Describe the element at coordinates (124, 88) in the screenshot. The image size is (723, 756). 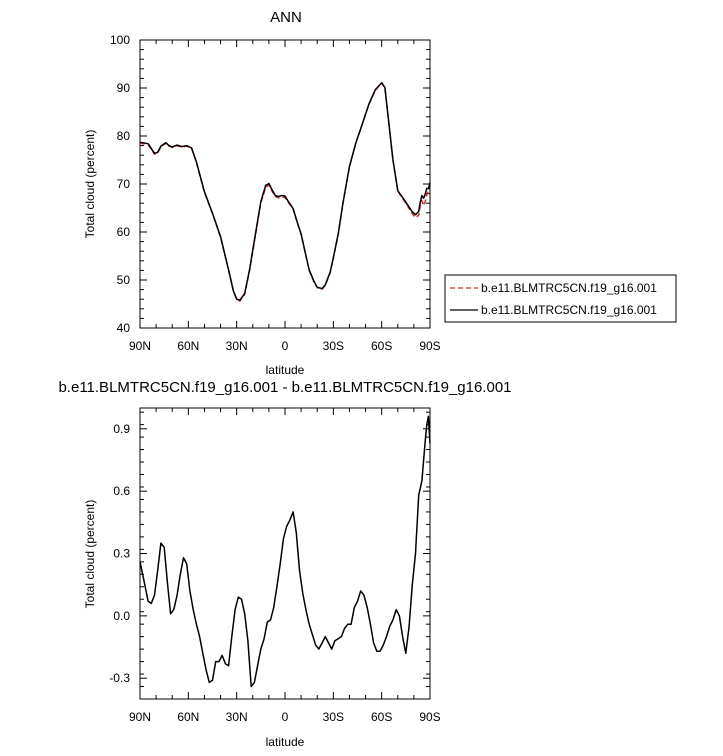
I see `y-tick-label: 90` at that location.